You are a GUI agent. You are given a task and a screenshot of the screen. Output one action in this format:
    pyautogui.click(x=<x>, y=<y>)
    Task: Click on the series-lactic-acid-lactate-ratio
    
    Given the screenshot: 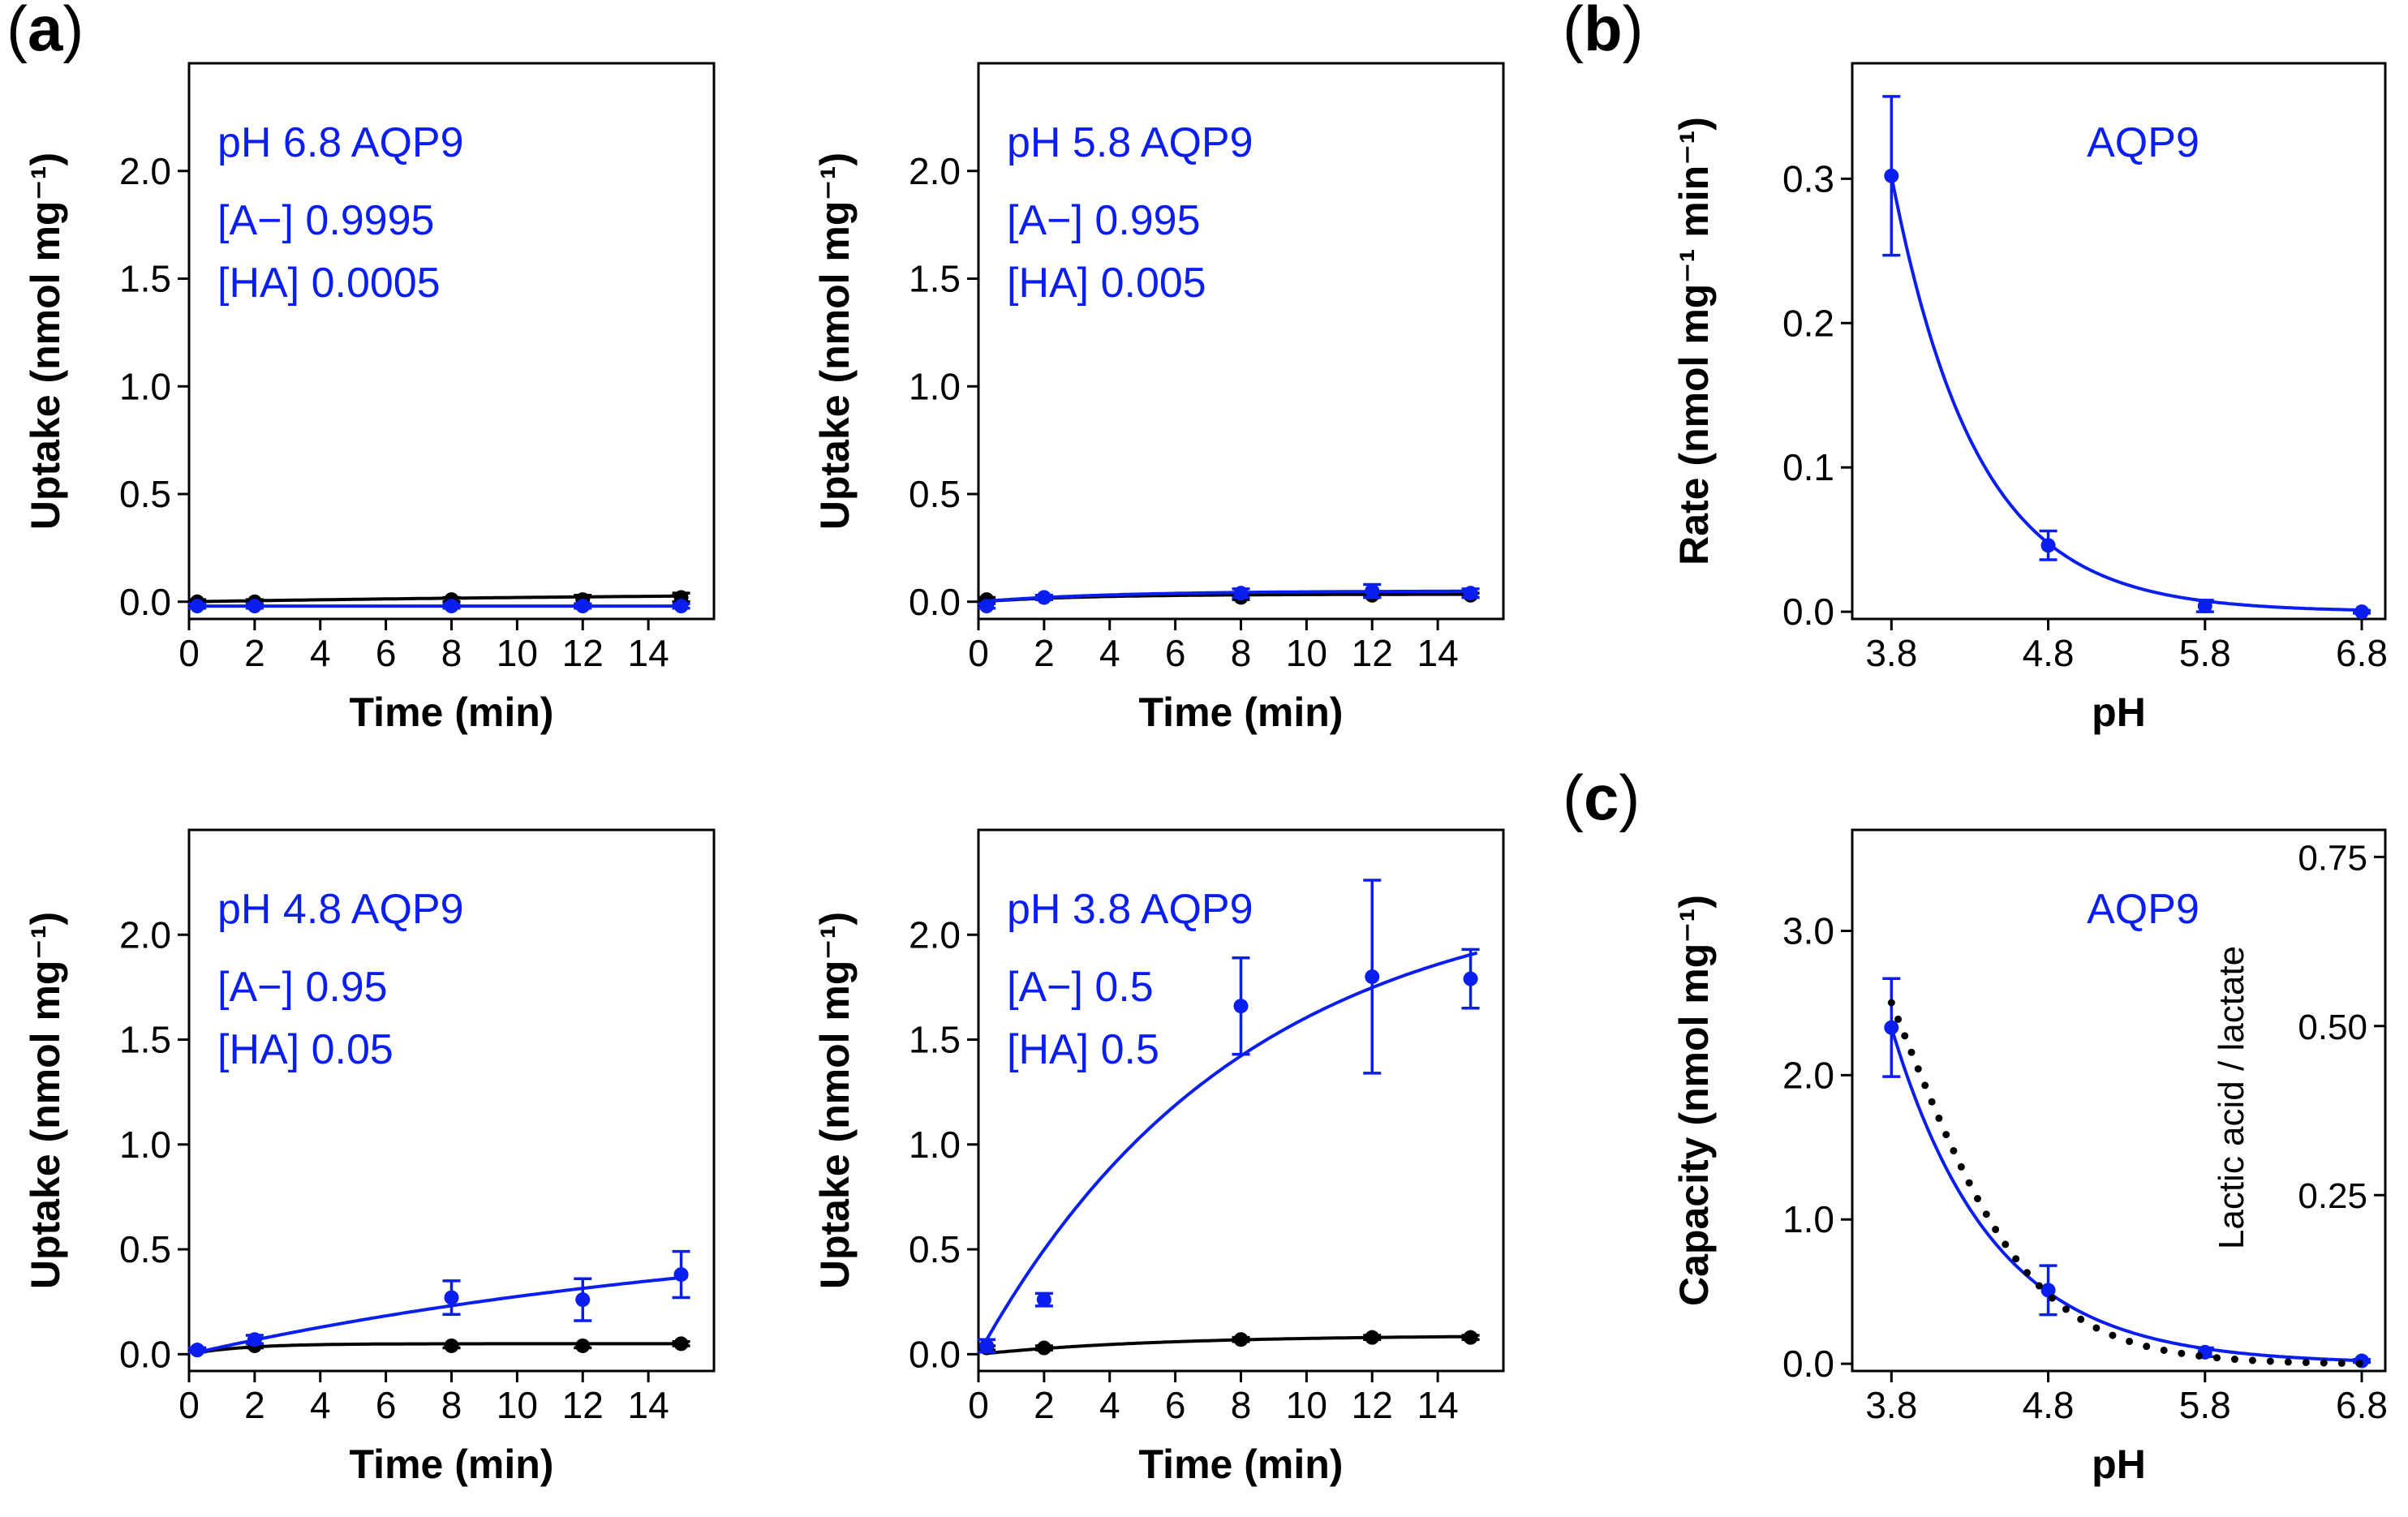 What is the action you would take?
    pyautogui.click(x=2126, y=1184)
    